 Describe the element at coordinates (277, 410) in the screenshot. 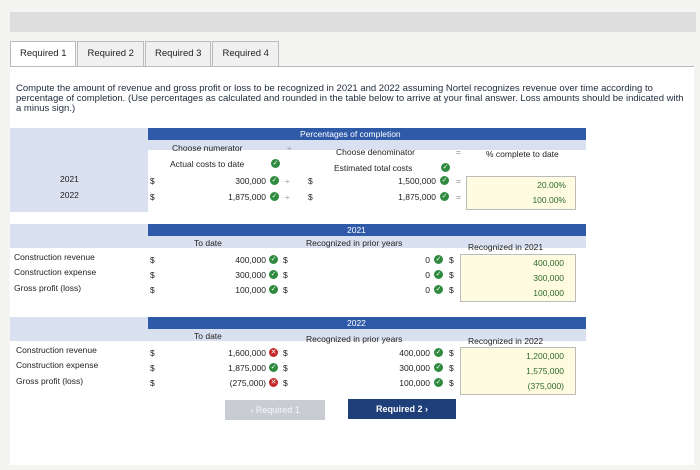

I see `prev-button-label: Required 1` at that location.